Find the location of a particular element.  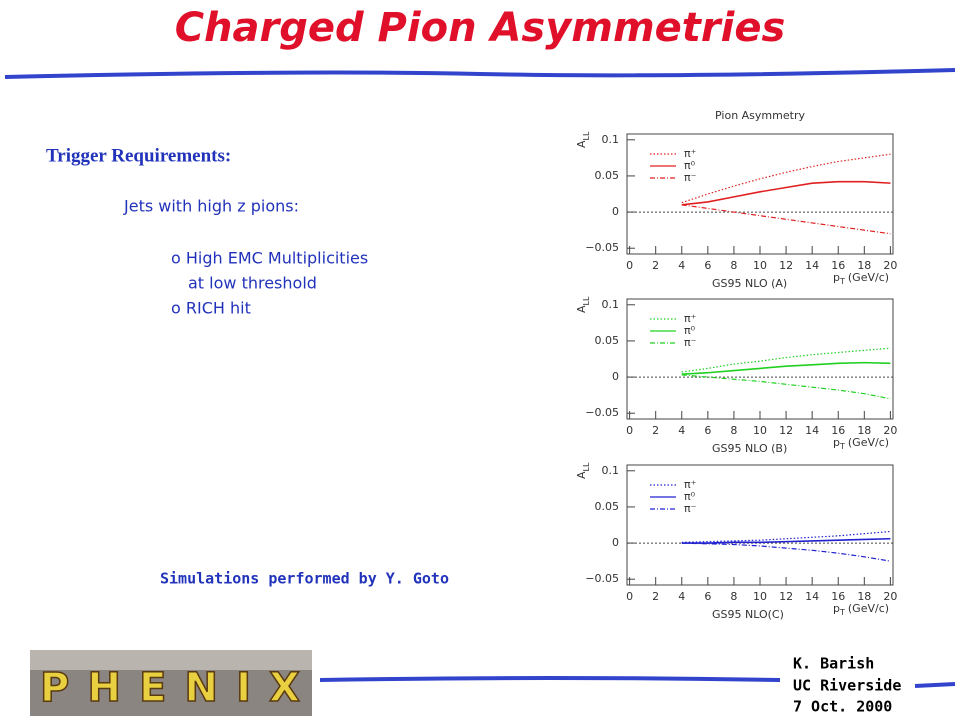

slide-title: Charged Pion Asymmetries is located at coordinates (480, 28).